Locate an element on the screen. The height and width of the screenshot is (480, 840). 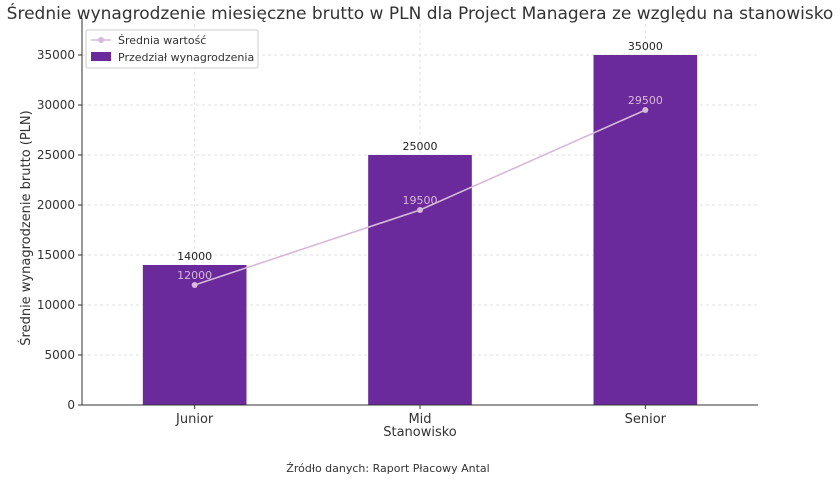
legend-label-average: Średnia wartość is located at coordinates (162, 40).